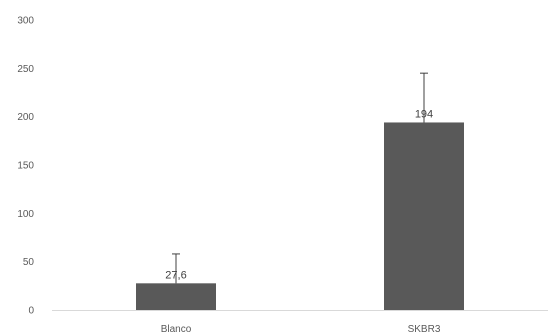 The height and width of the screenshot is (336, 550). I want to click on y-axis-ticks: 0 50 100 150 200 250 300, so click(25, 166).